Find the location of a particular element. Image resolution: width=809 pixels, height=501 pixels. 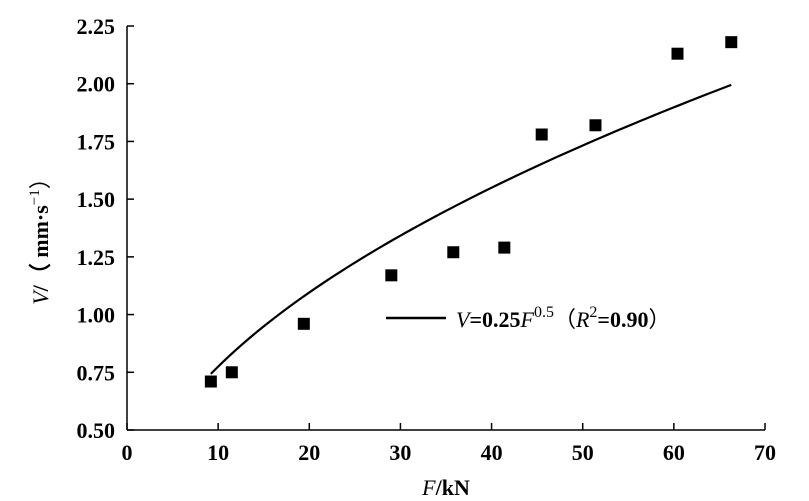

x-tick-label: 70 is located at coordinates (765, 452).